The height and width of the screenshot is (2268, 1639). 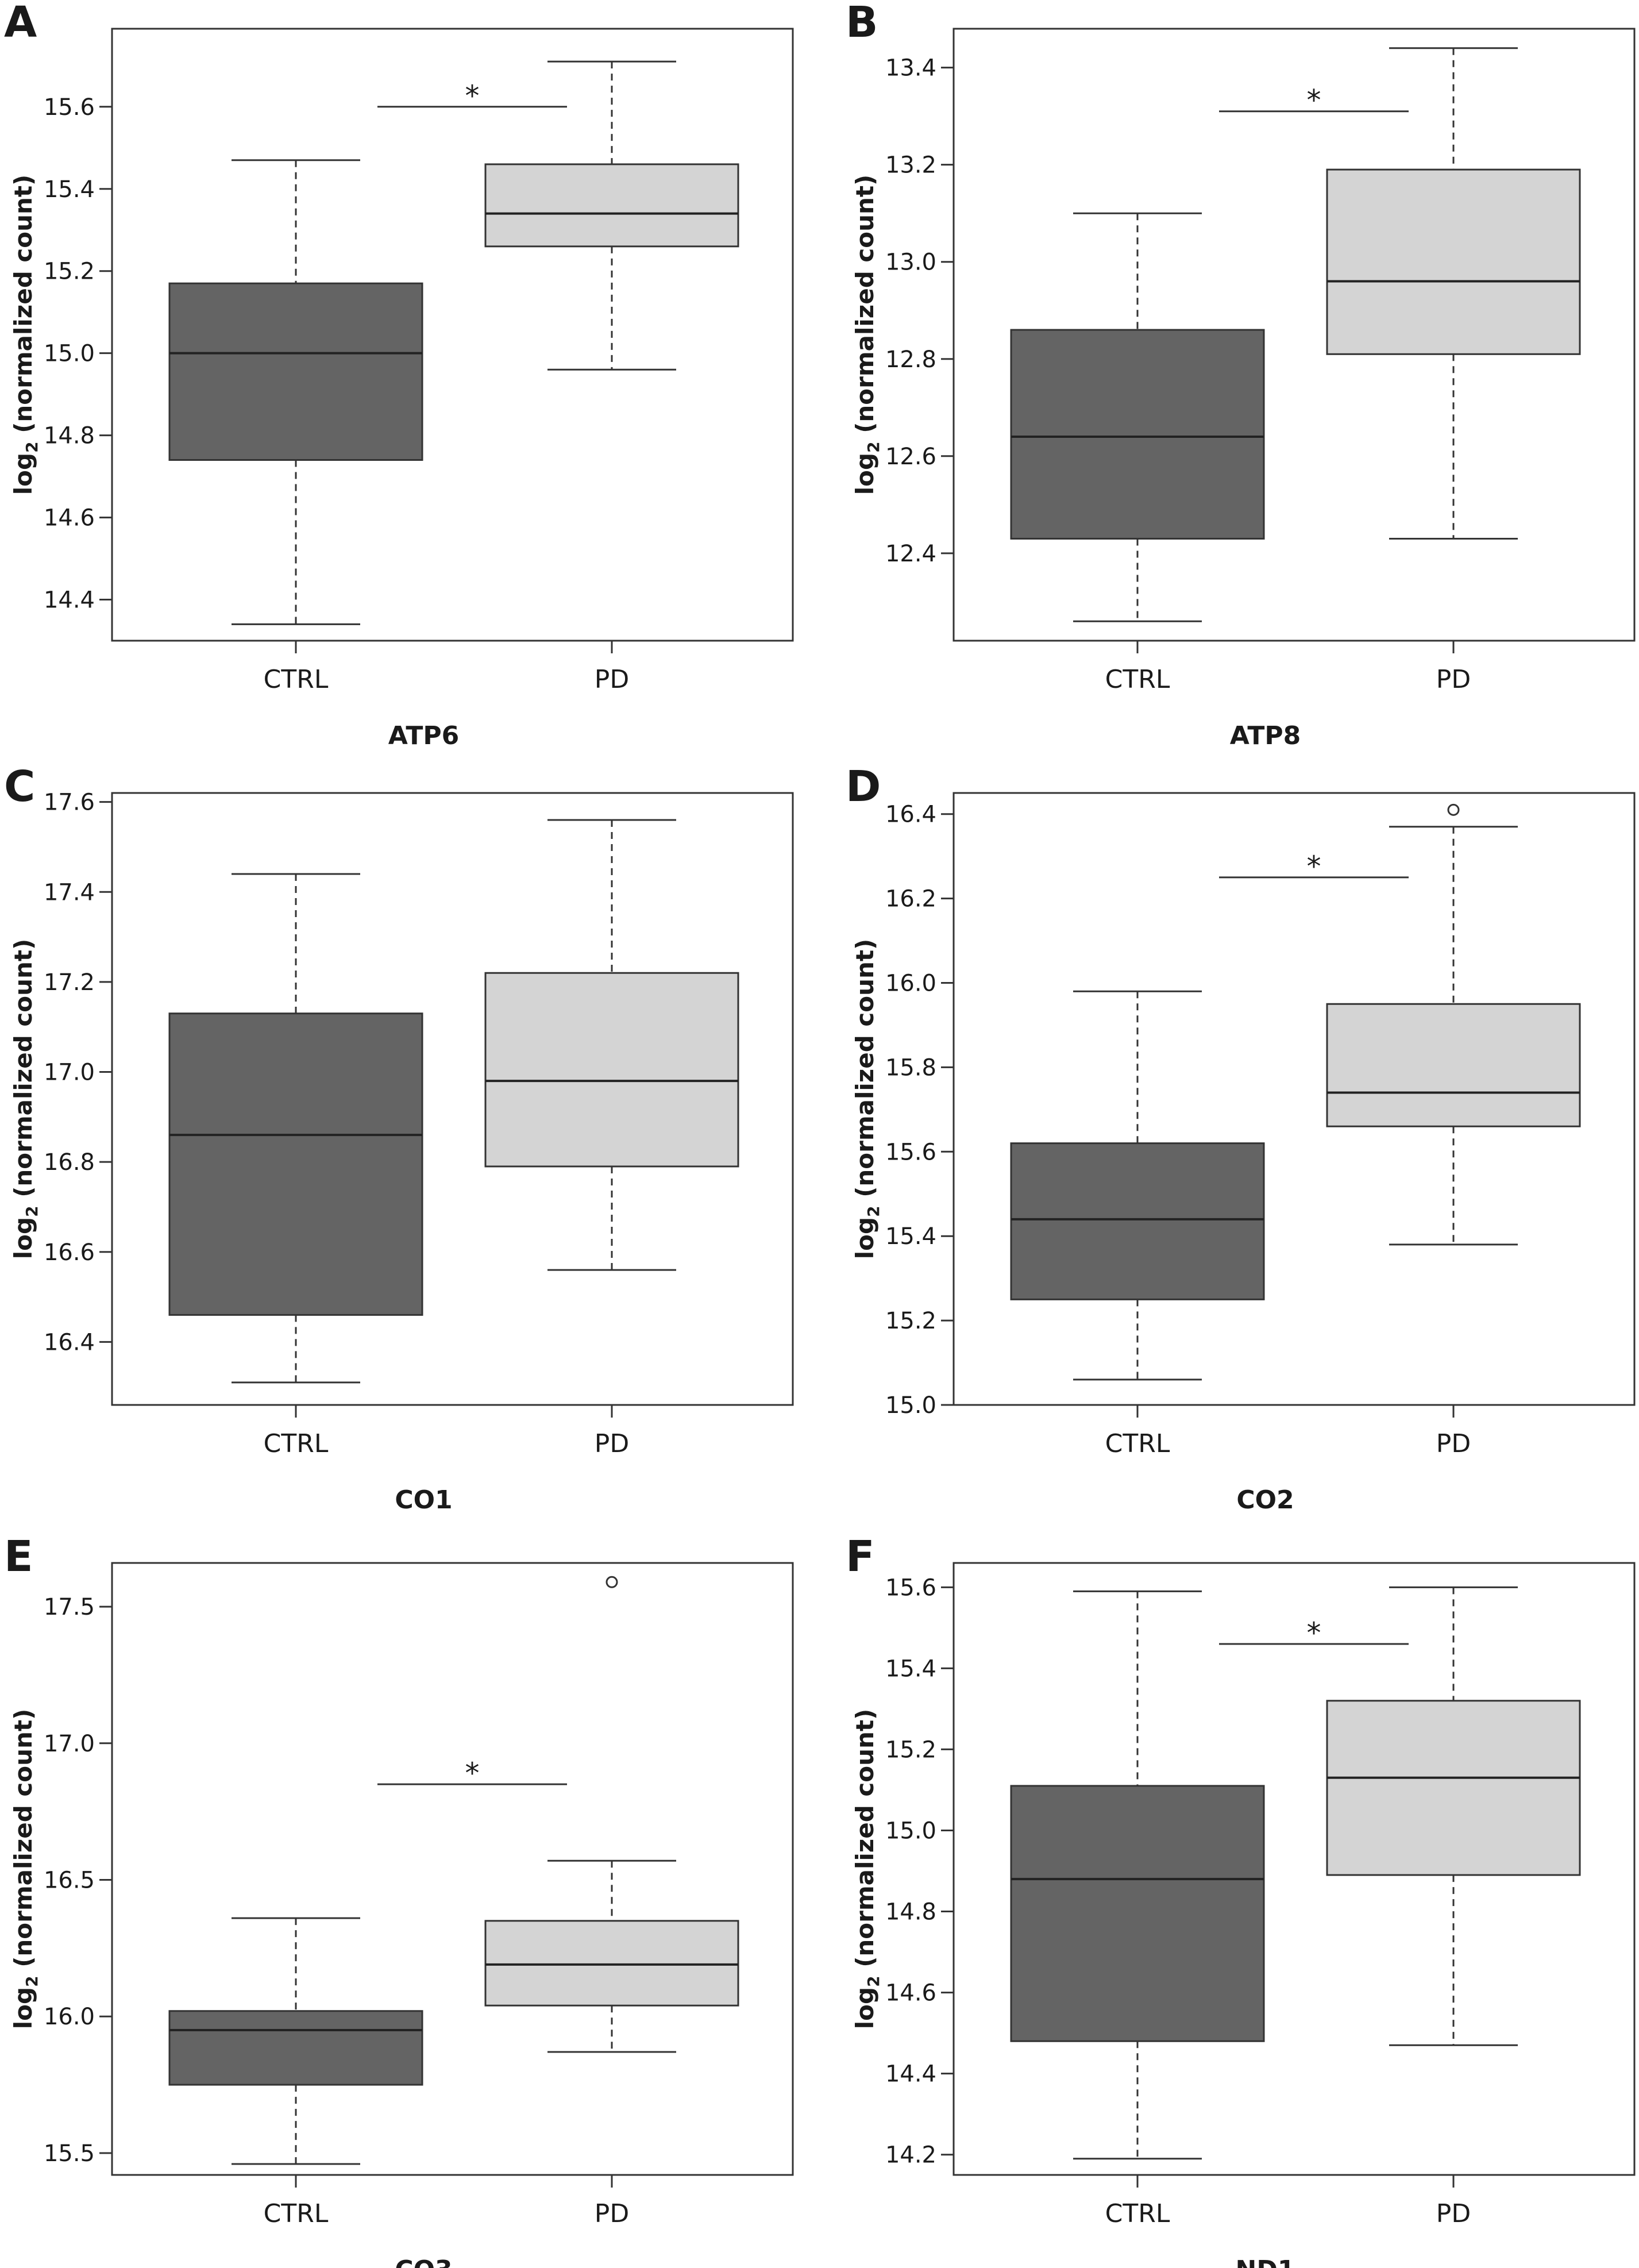 I want to click on x-axis-title: ND1, so click(x=1265, y=2261).